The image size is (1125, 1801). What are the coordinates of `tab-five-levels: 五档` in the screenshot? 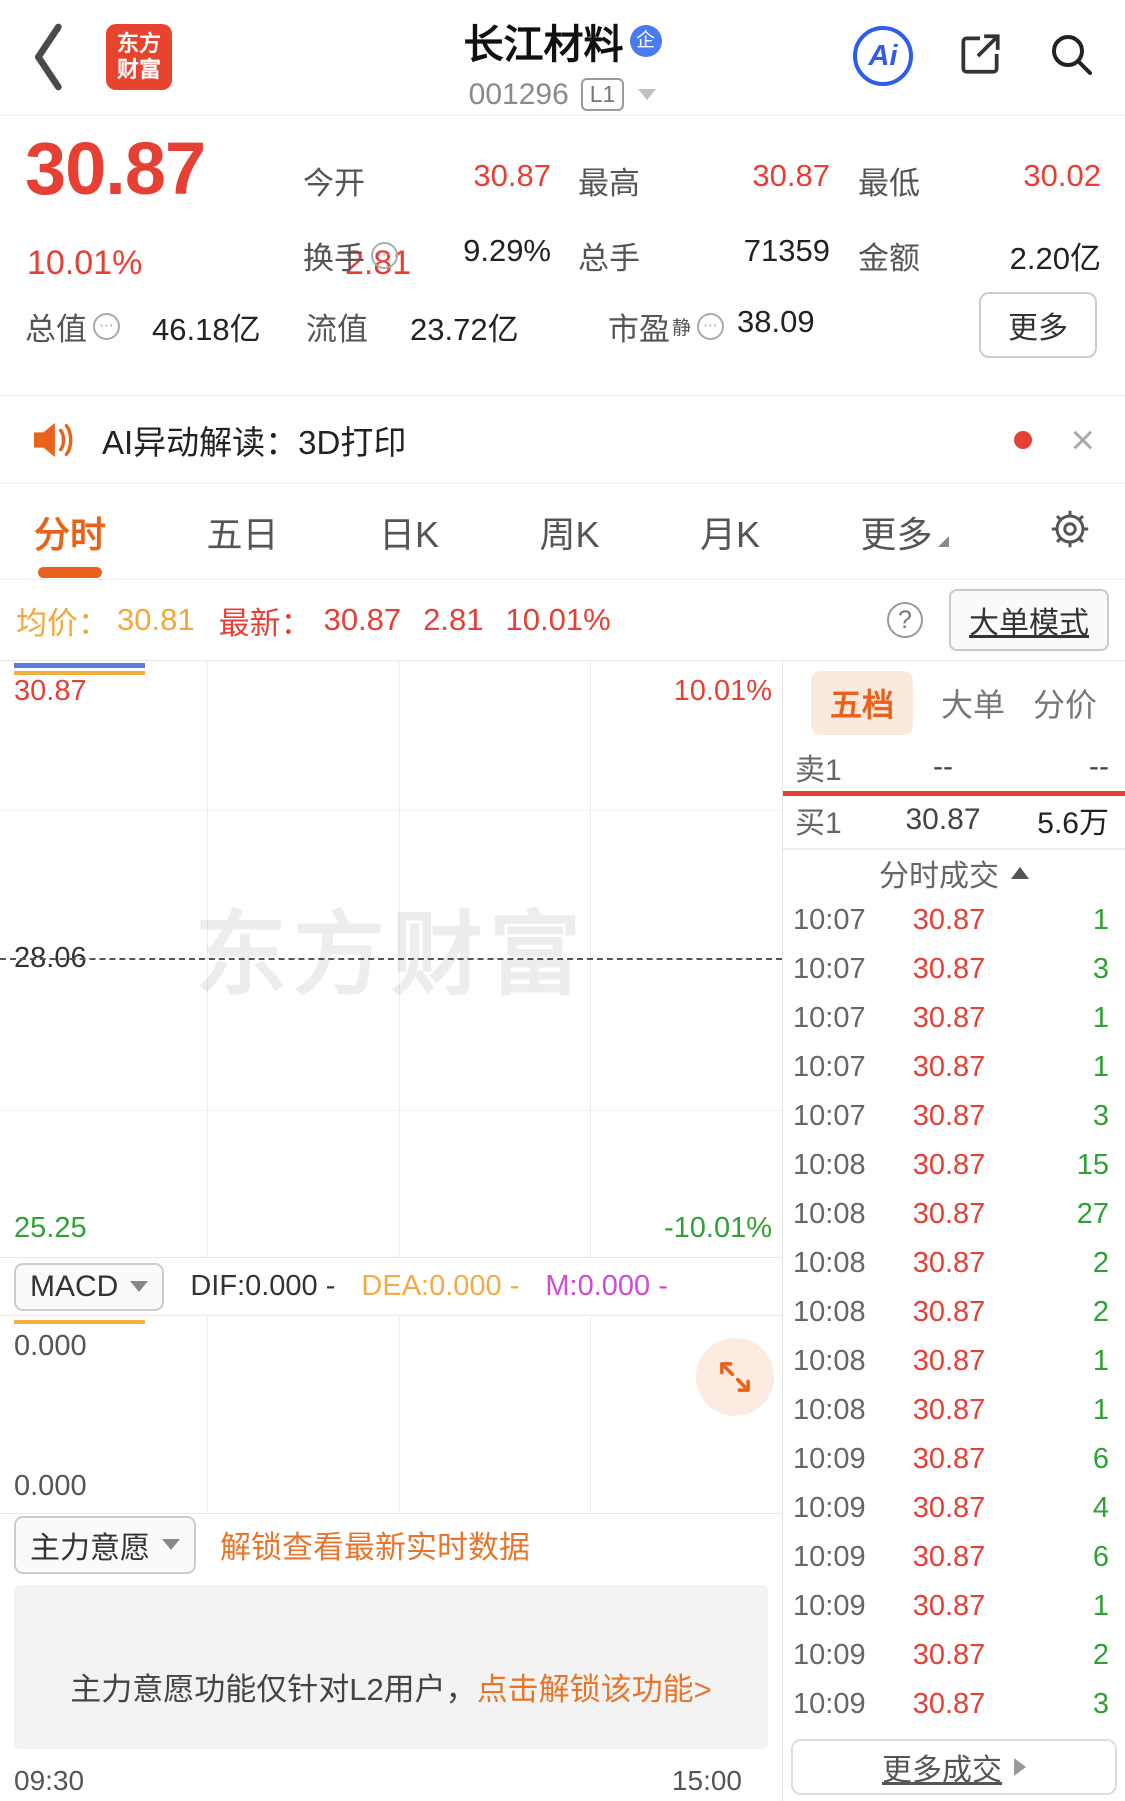 It's located at (861, 703).